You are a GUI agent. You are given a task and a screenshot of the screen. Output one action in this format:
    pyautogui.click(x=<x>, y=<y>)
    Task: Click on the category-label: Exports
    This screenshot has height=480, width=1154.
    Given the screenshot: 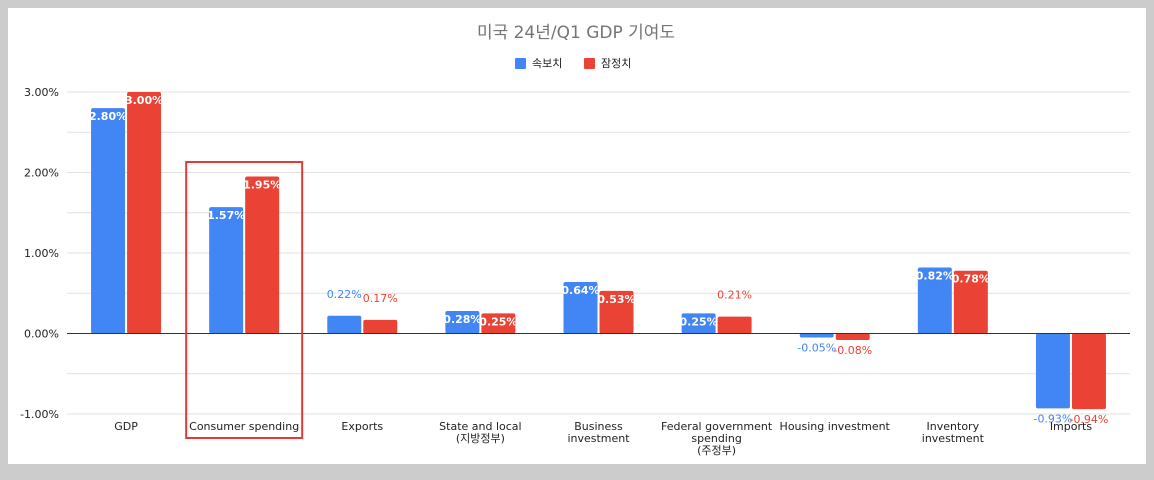 What is the action you would take?
    pyautogui.click(x=362, y=426)
    